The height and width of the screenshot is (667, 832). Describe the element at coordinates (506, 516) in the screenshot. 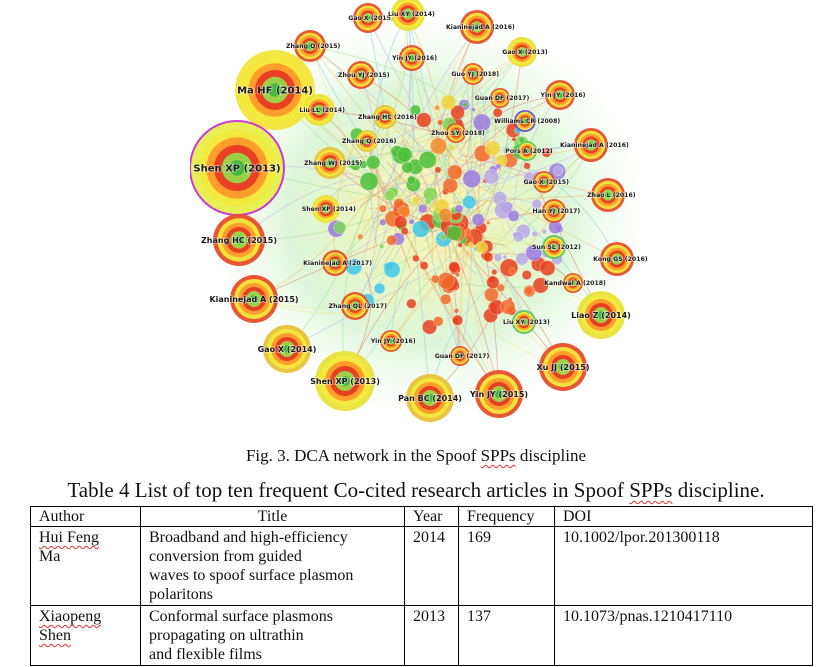

I see `header-frequency: Frequency` at that location.